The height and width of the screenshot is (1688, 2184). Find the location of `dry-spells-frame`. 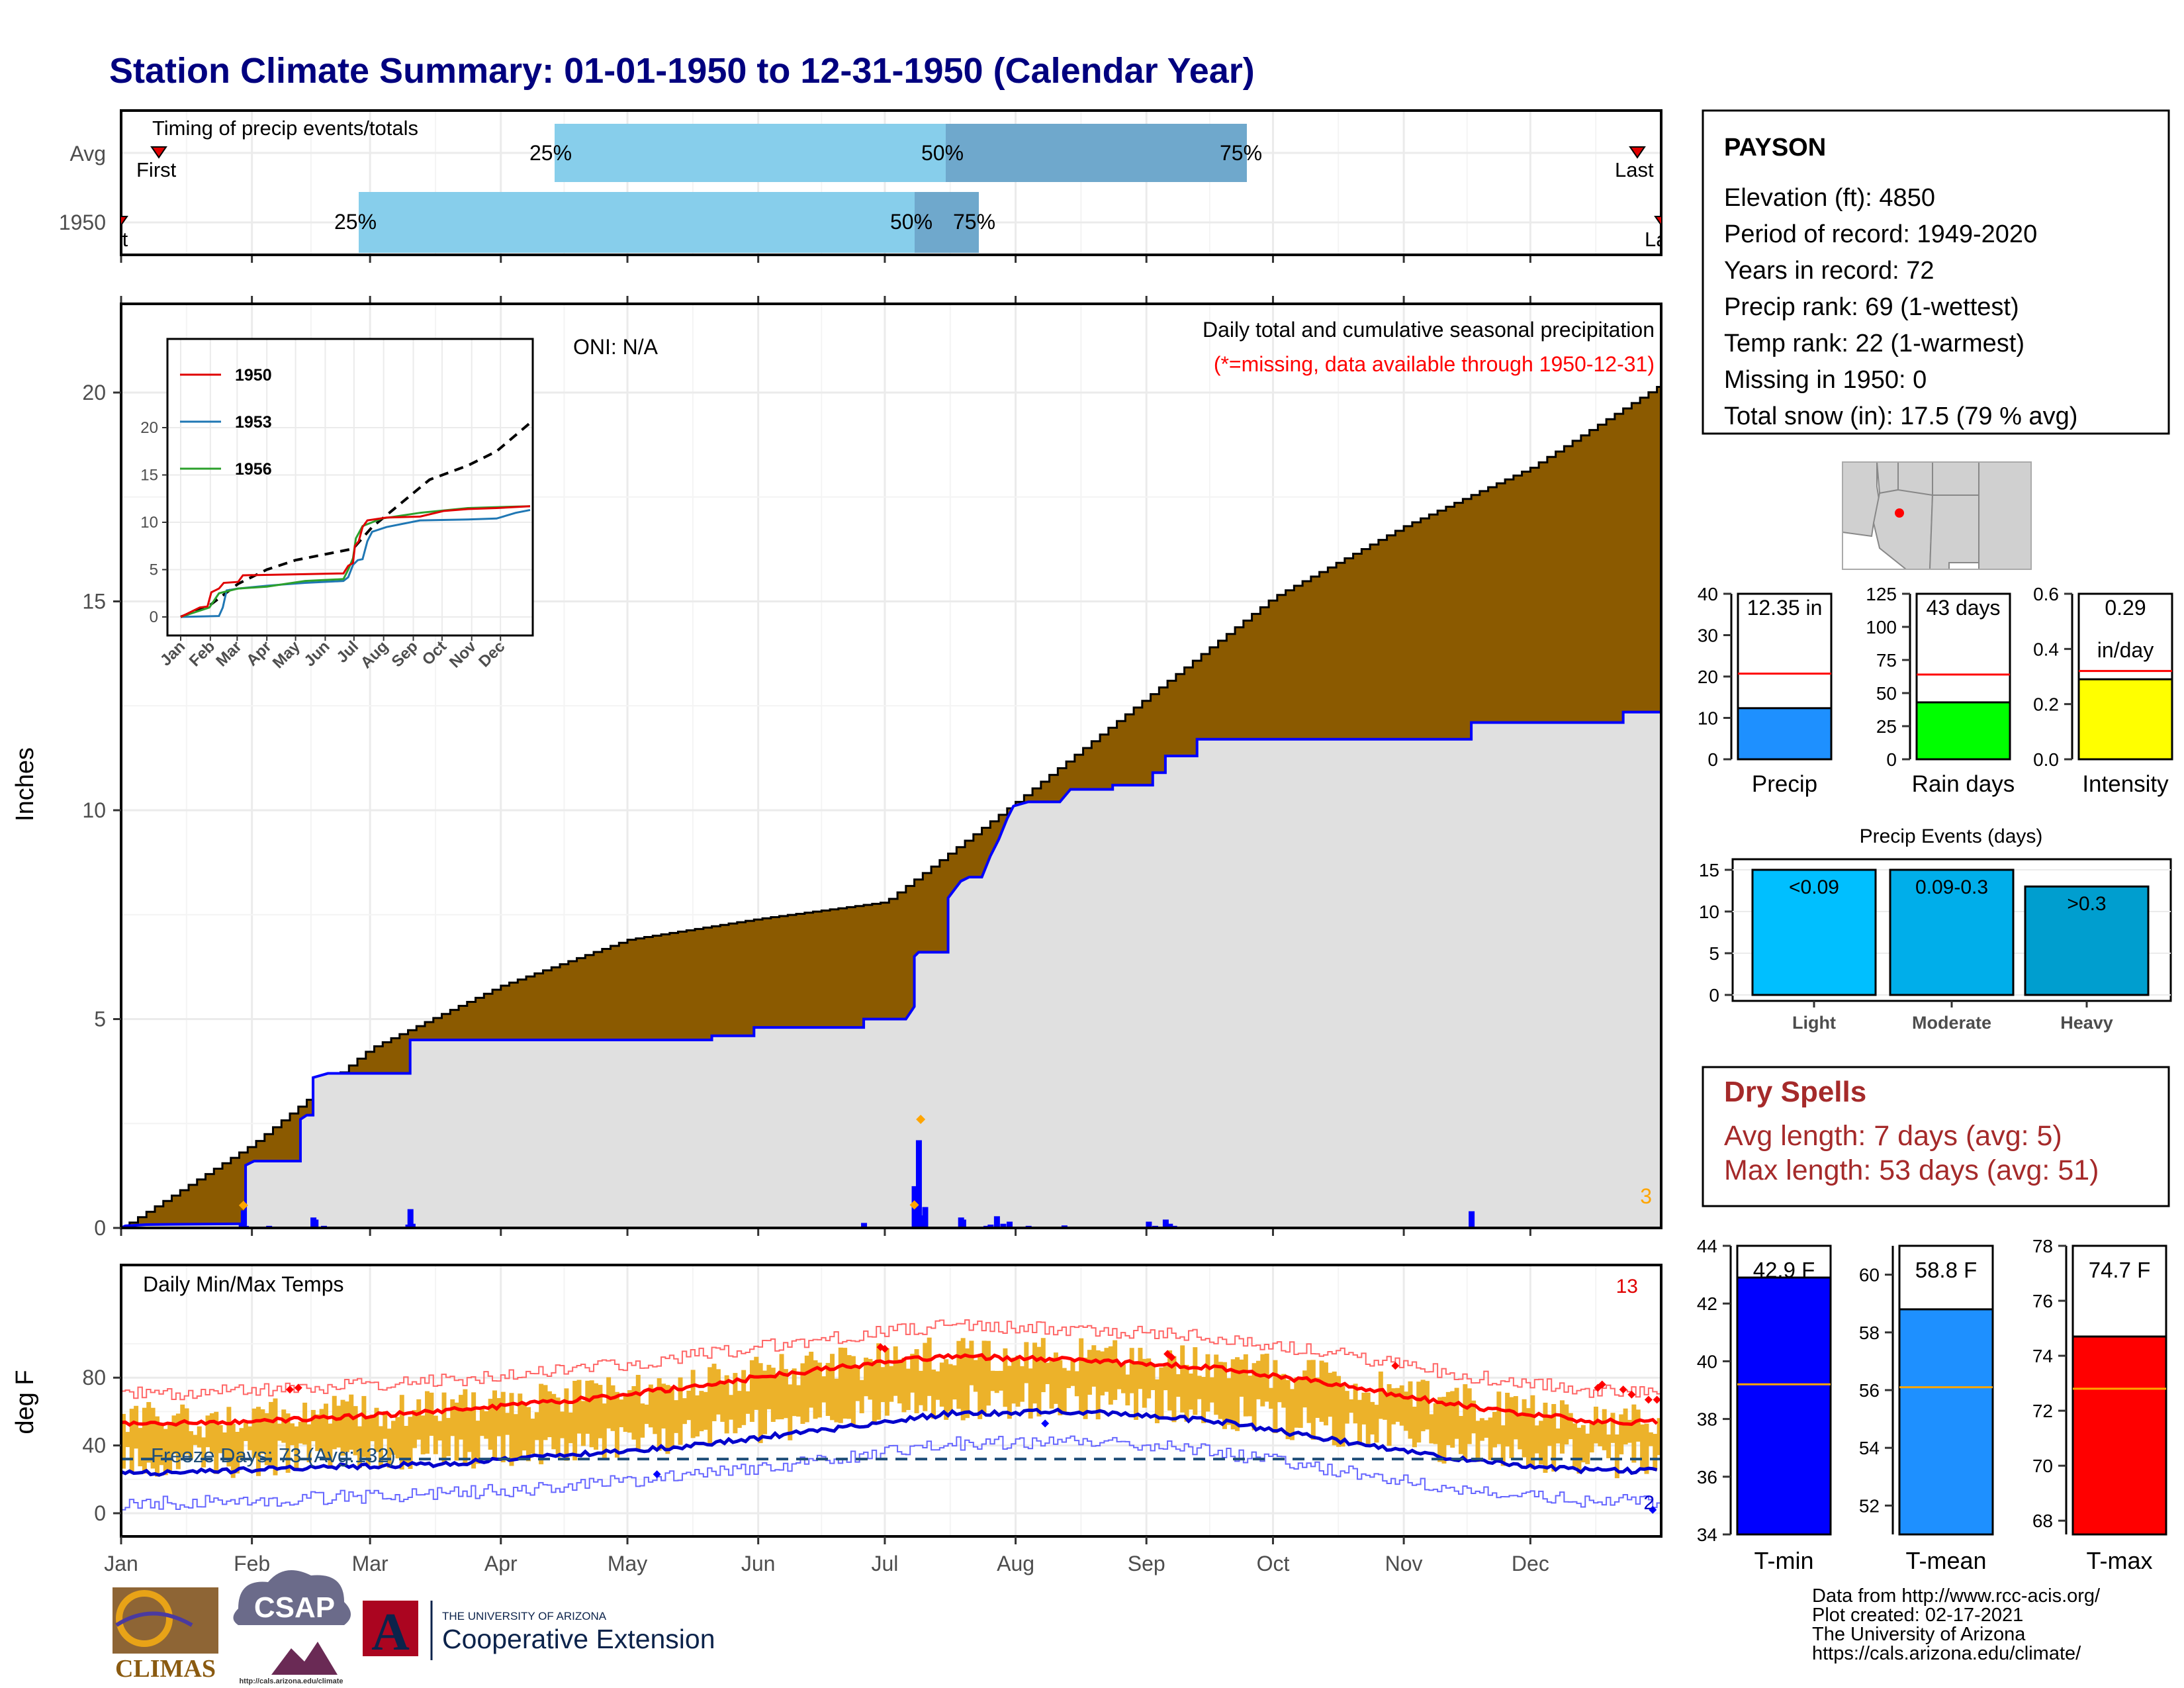

dry-spells-frame is located at coordinates (1936, 1136).